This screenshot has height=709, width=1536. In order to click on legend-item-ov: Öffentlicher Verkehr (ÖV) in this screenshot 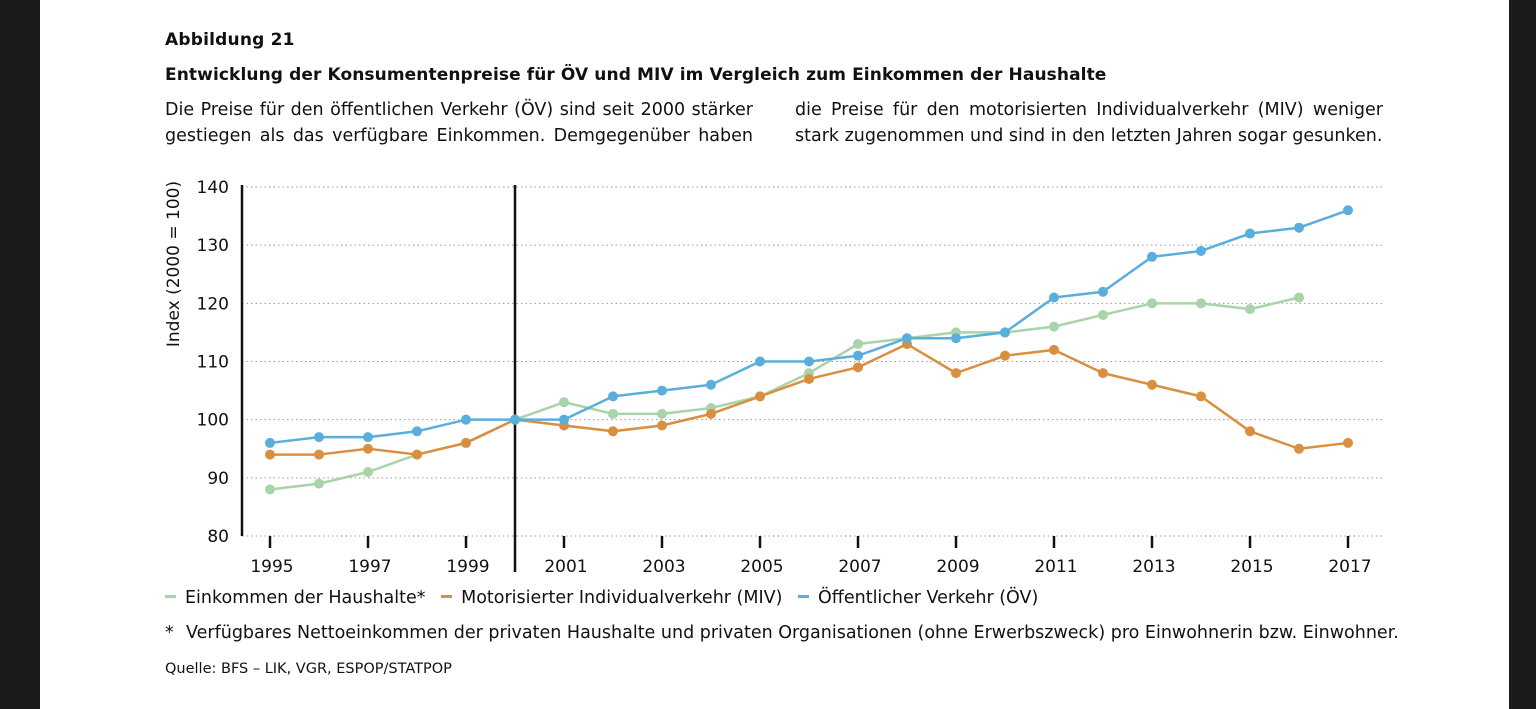, I will do `click(918, 598)`.